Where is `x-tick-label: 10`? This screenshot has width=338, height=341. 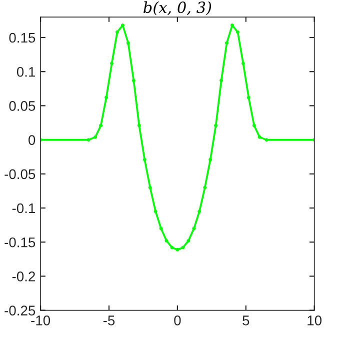 x-tick-label: 10 is located at coordinates (315, 321).